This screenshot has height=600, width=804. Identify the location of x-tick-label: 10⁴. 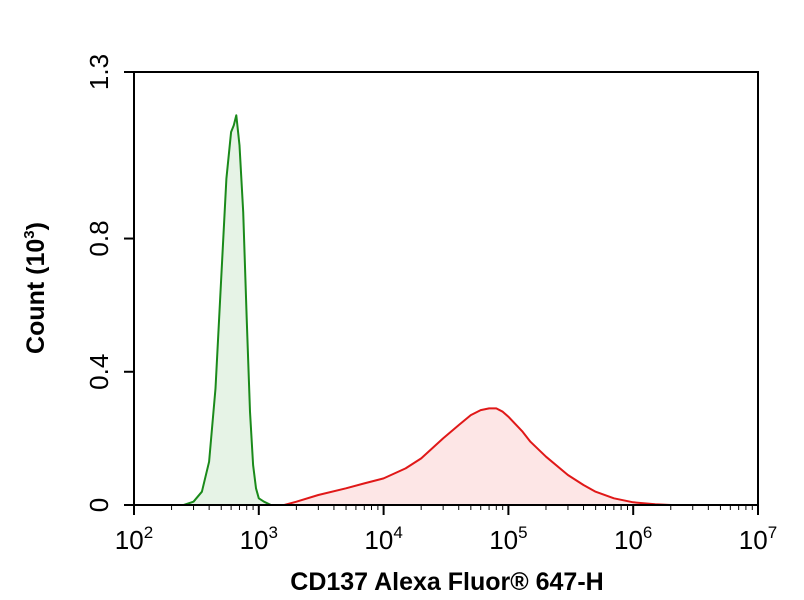
(383, 539).